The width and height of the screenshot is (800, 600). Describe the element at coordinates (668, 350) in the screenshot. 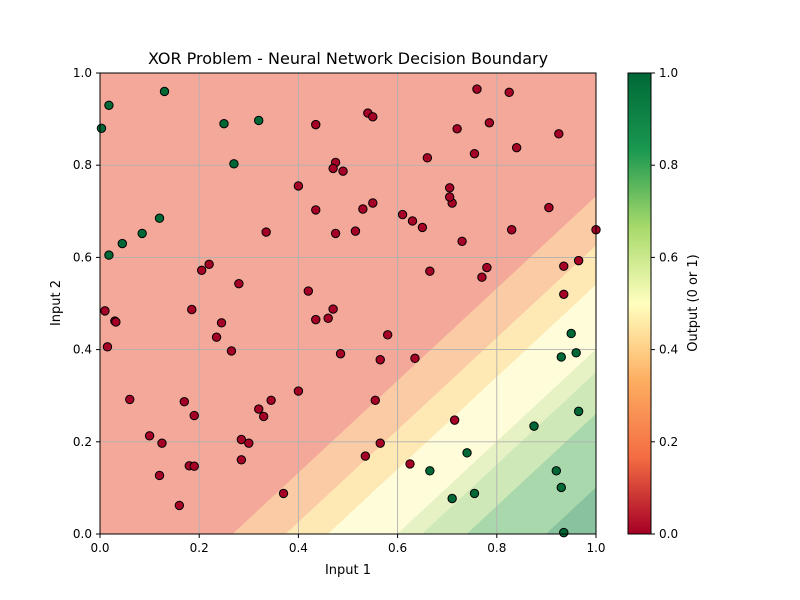

I see `colorbar-tick-label: 0.4` at that location.